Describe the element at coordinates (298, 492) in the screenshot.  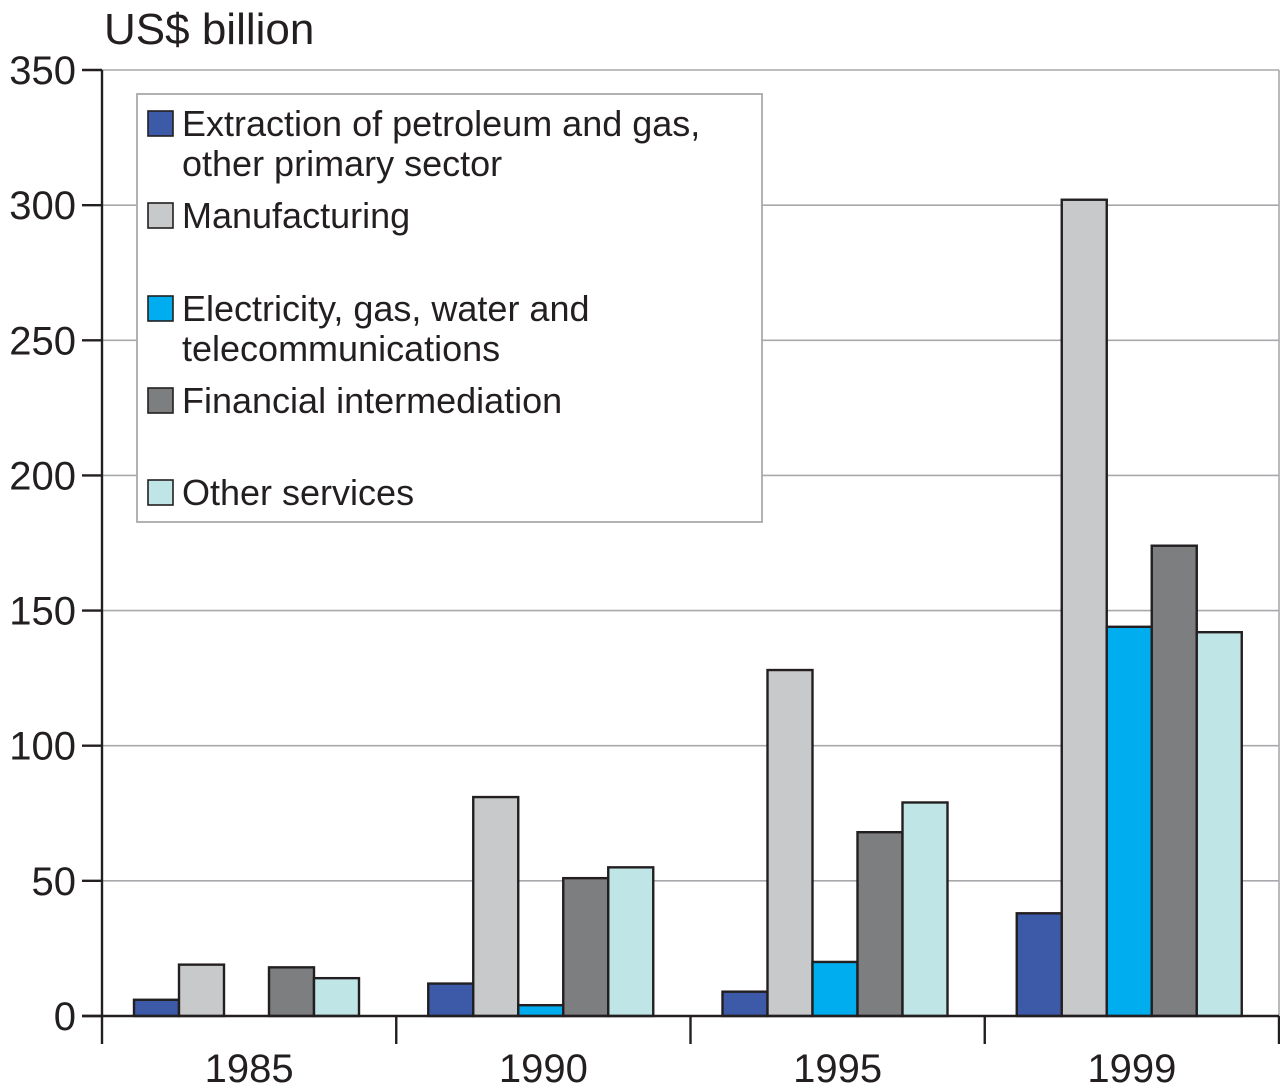
I see `legend-label-5: Other services` at that location.